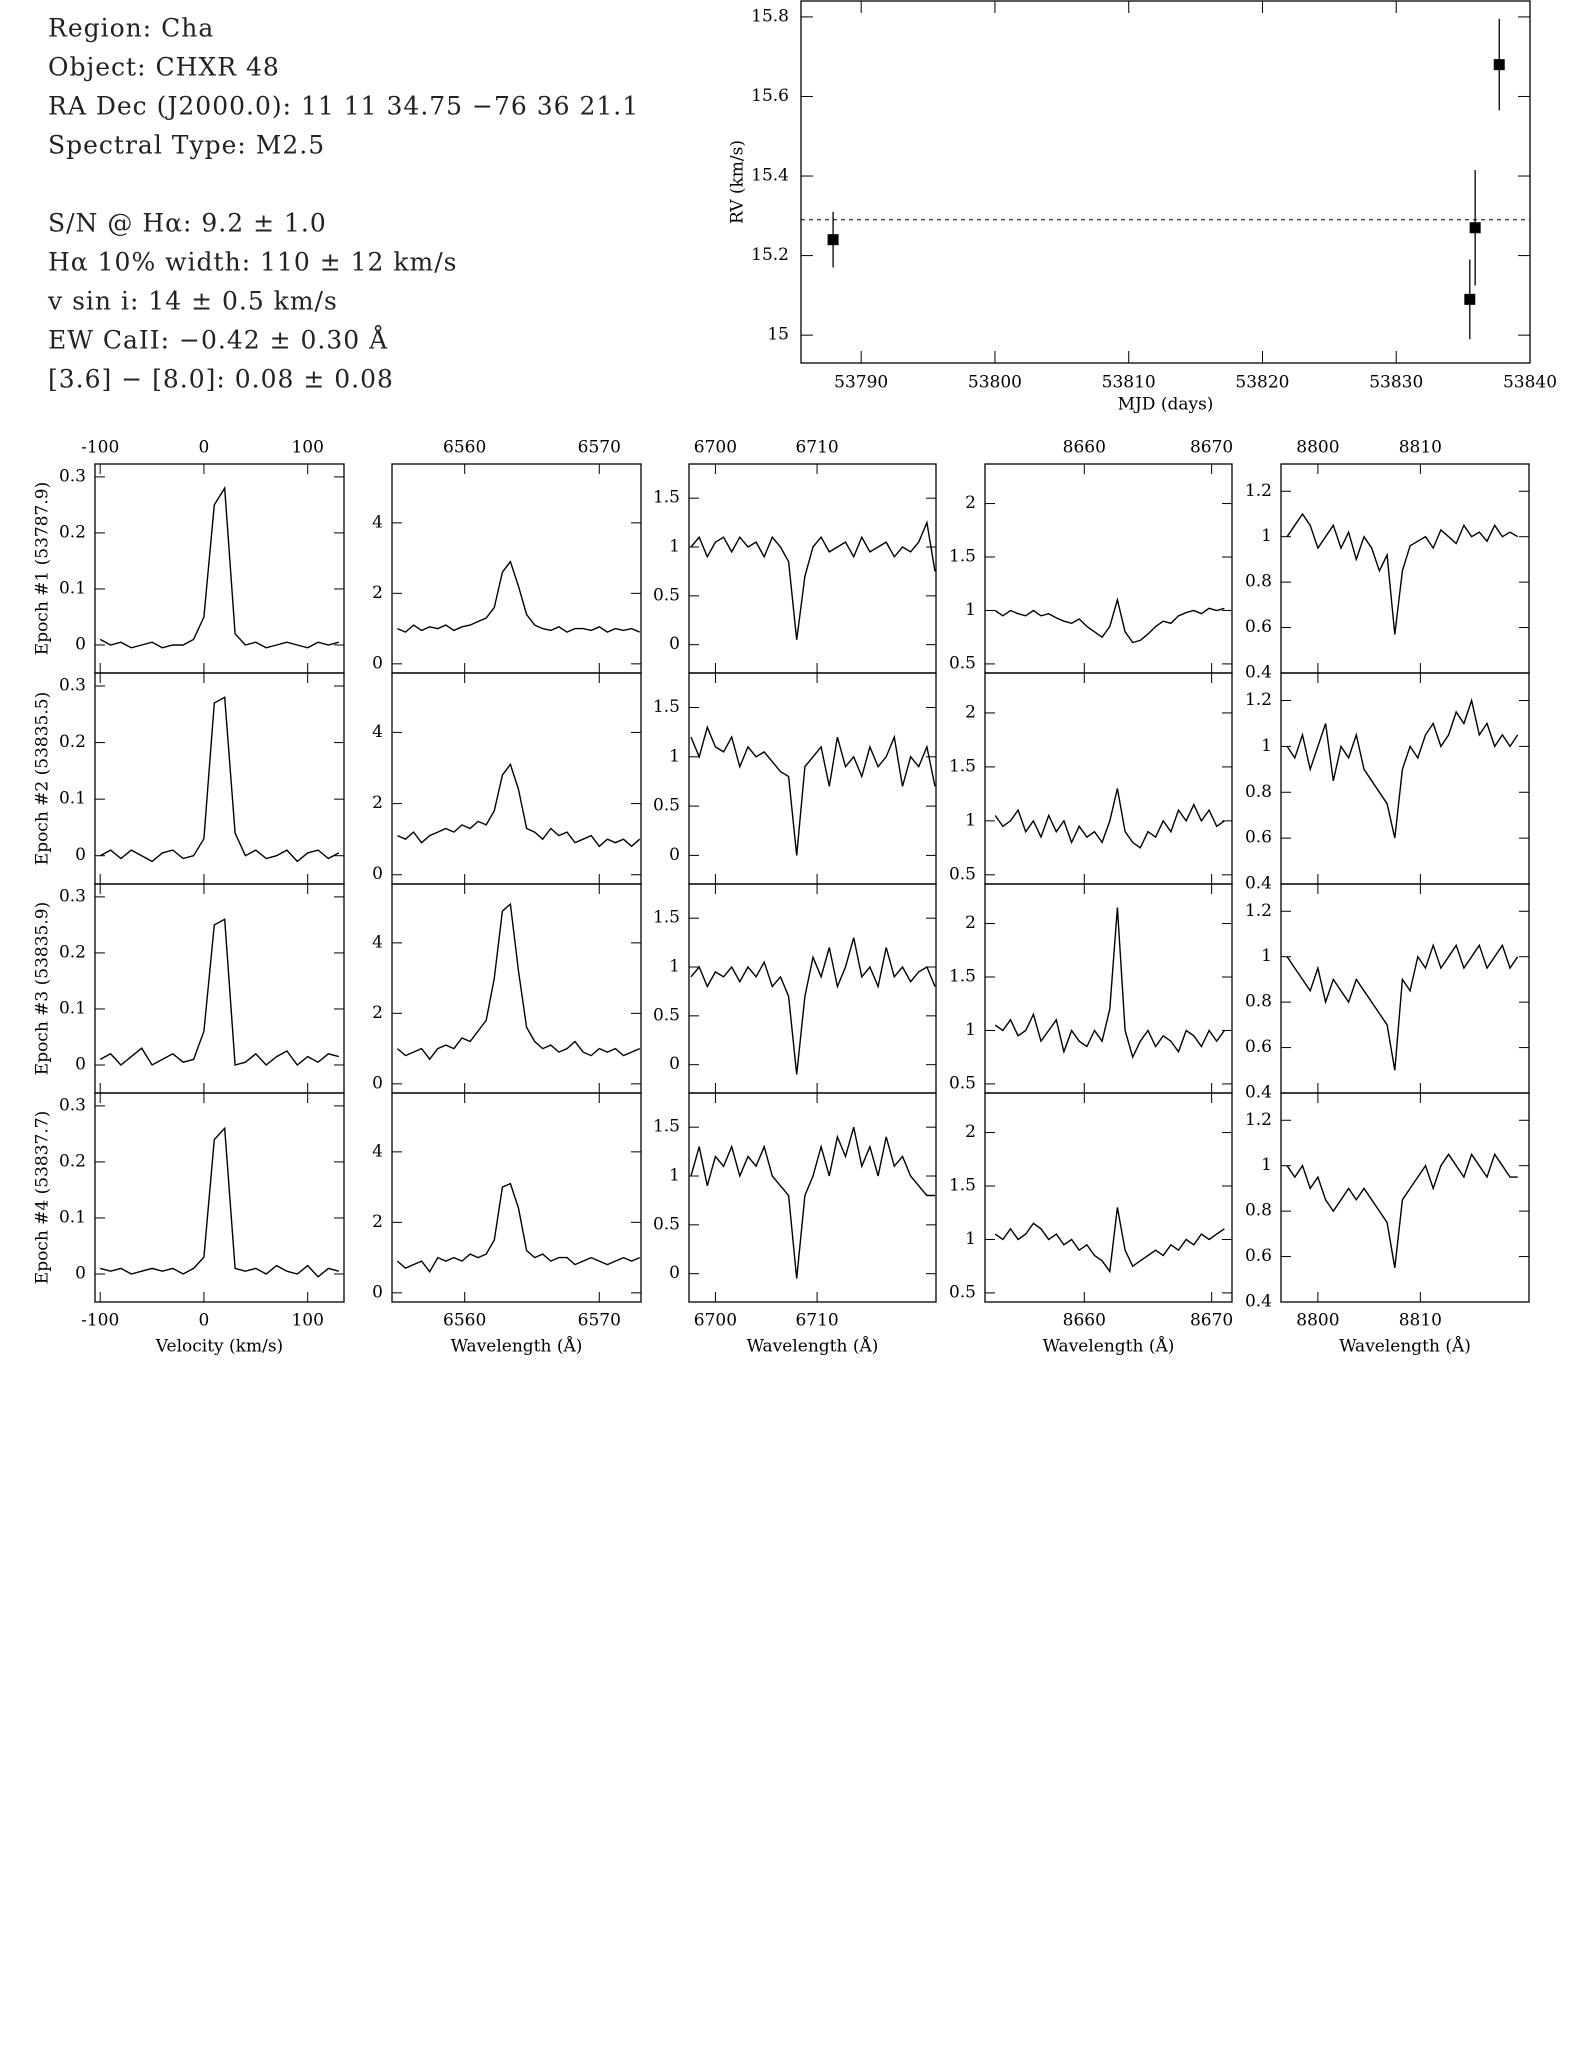  Describe the element at coordinates (770, 255) in the screenshot. I see `y-tick-label: 15.2` at that location.